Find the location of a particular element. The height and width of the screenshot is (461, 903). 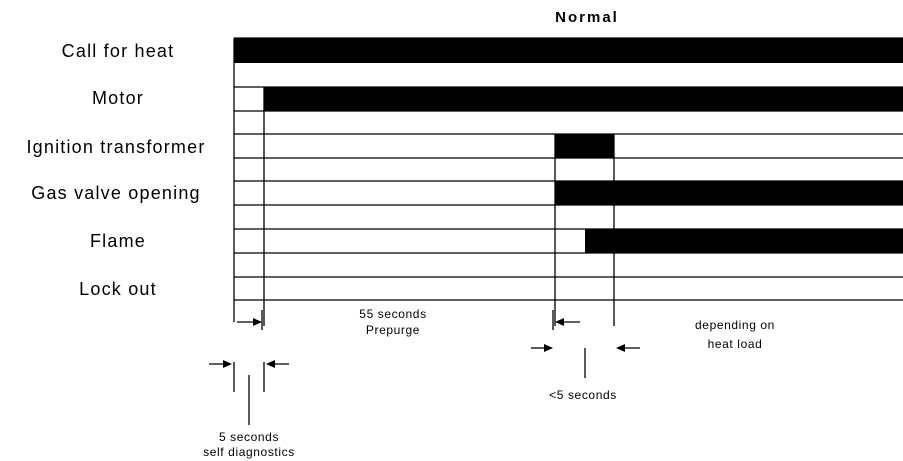

prepurge-line2: Prepurge is located at coordinates (393, 330).